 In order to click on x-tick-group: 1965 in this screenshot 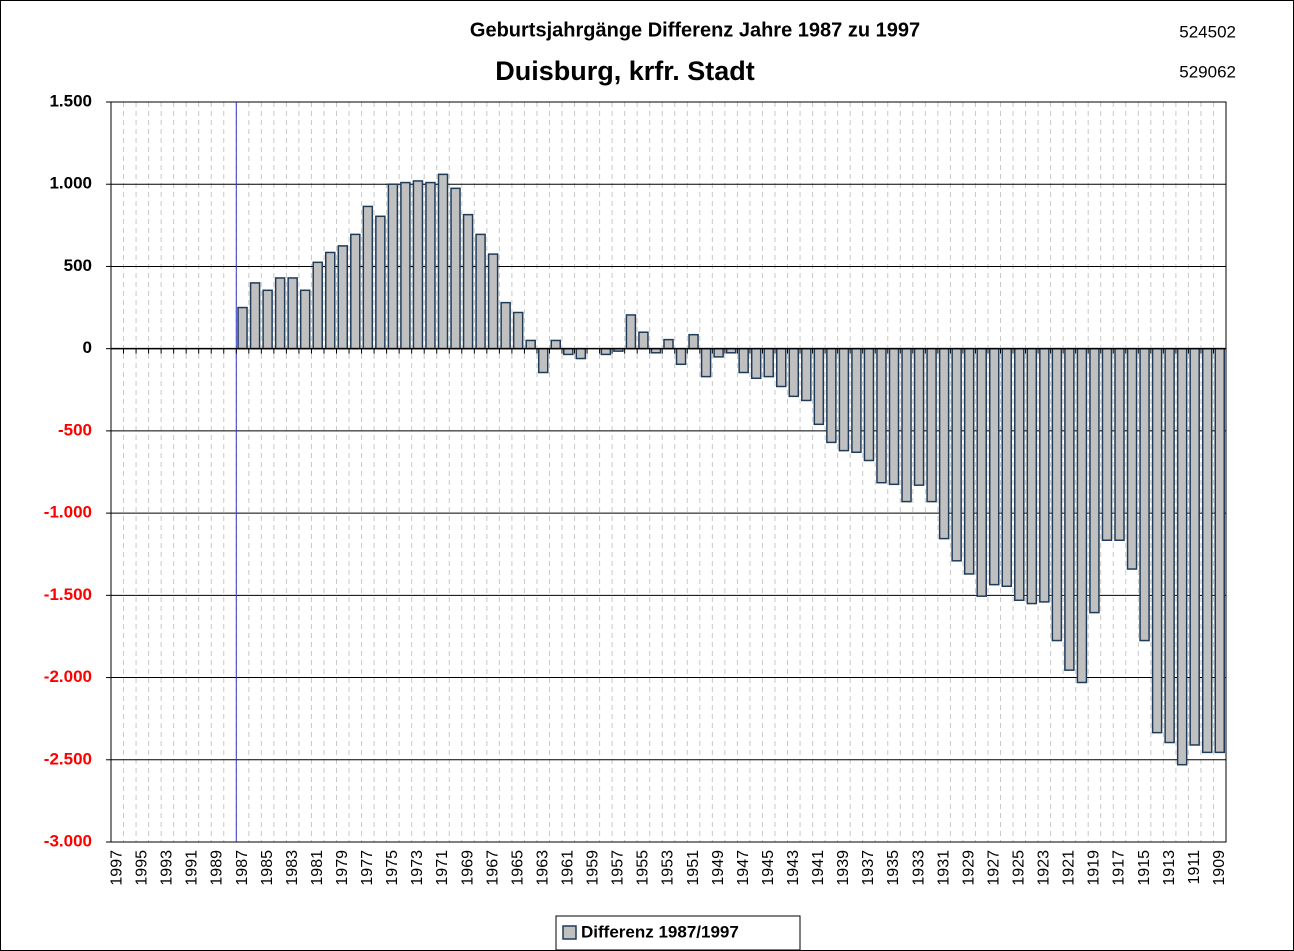, I will do `click(517, 868)`.